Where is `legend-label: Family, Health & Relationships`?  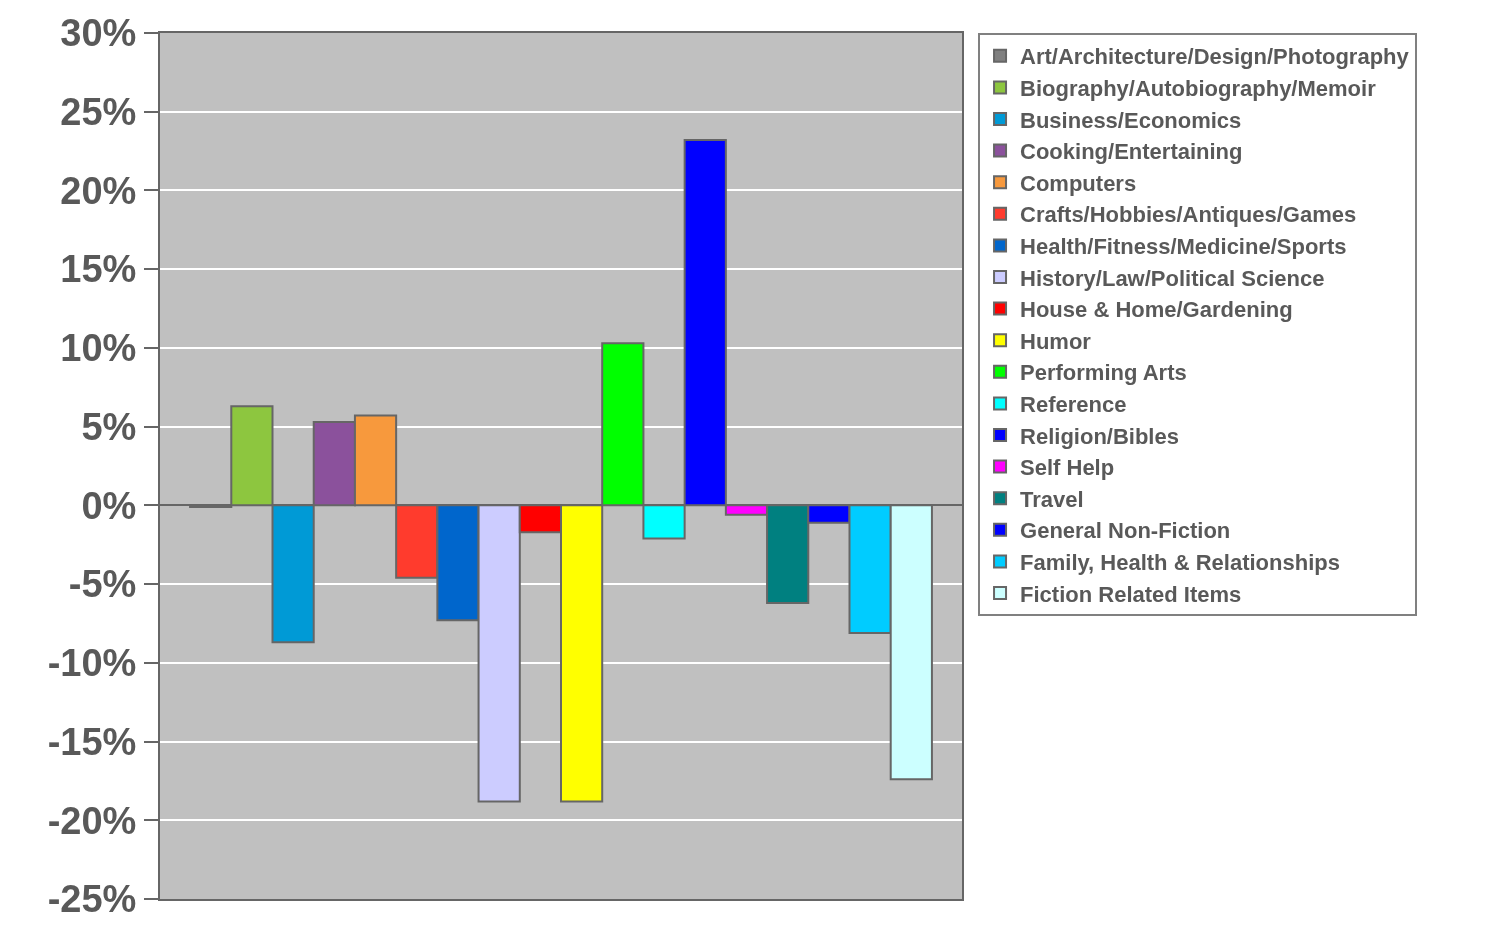
legend-label: Family, Health & Relationships is located at coordinates (1180, 562).